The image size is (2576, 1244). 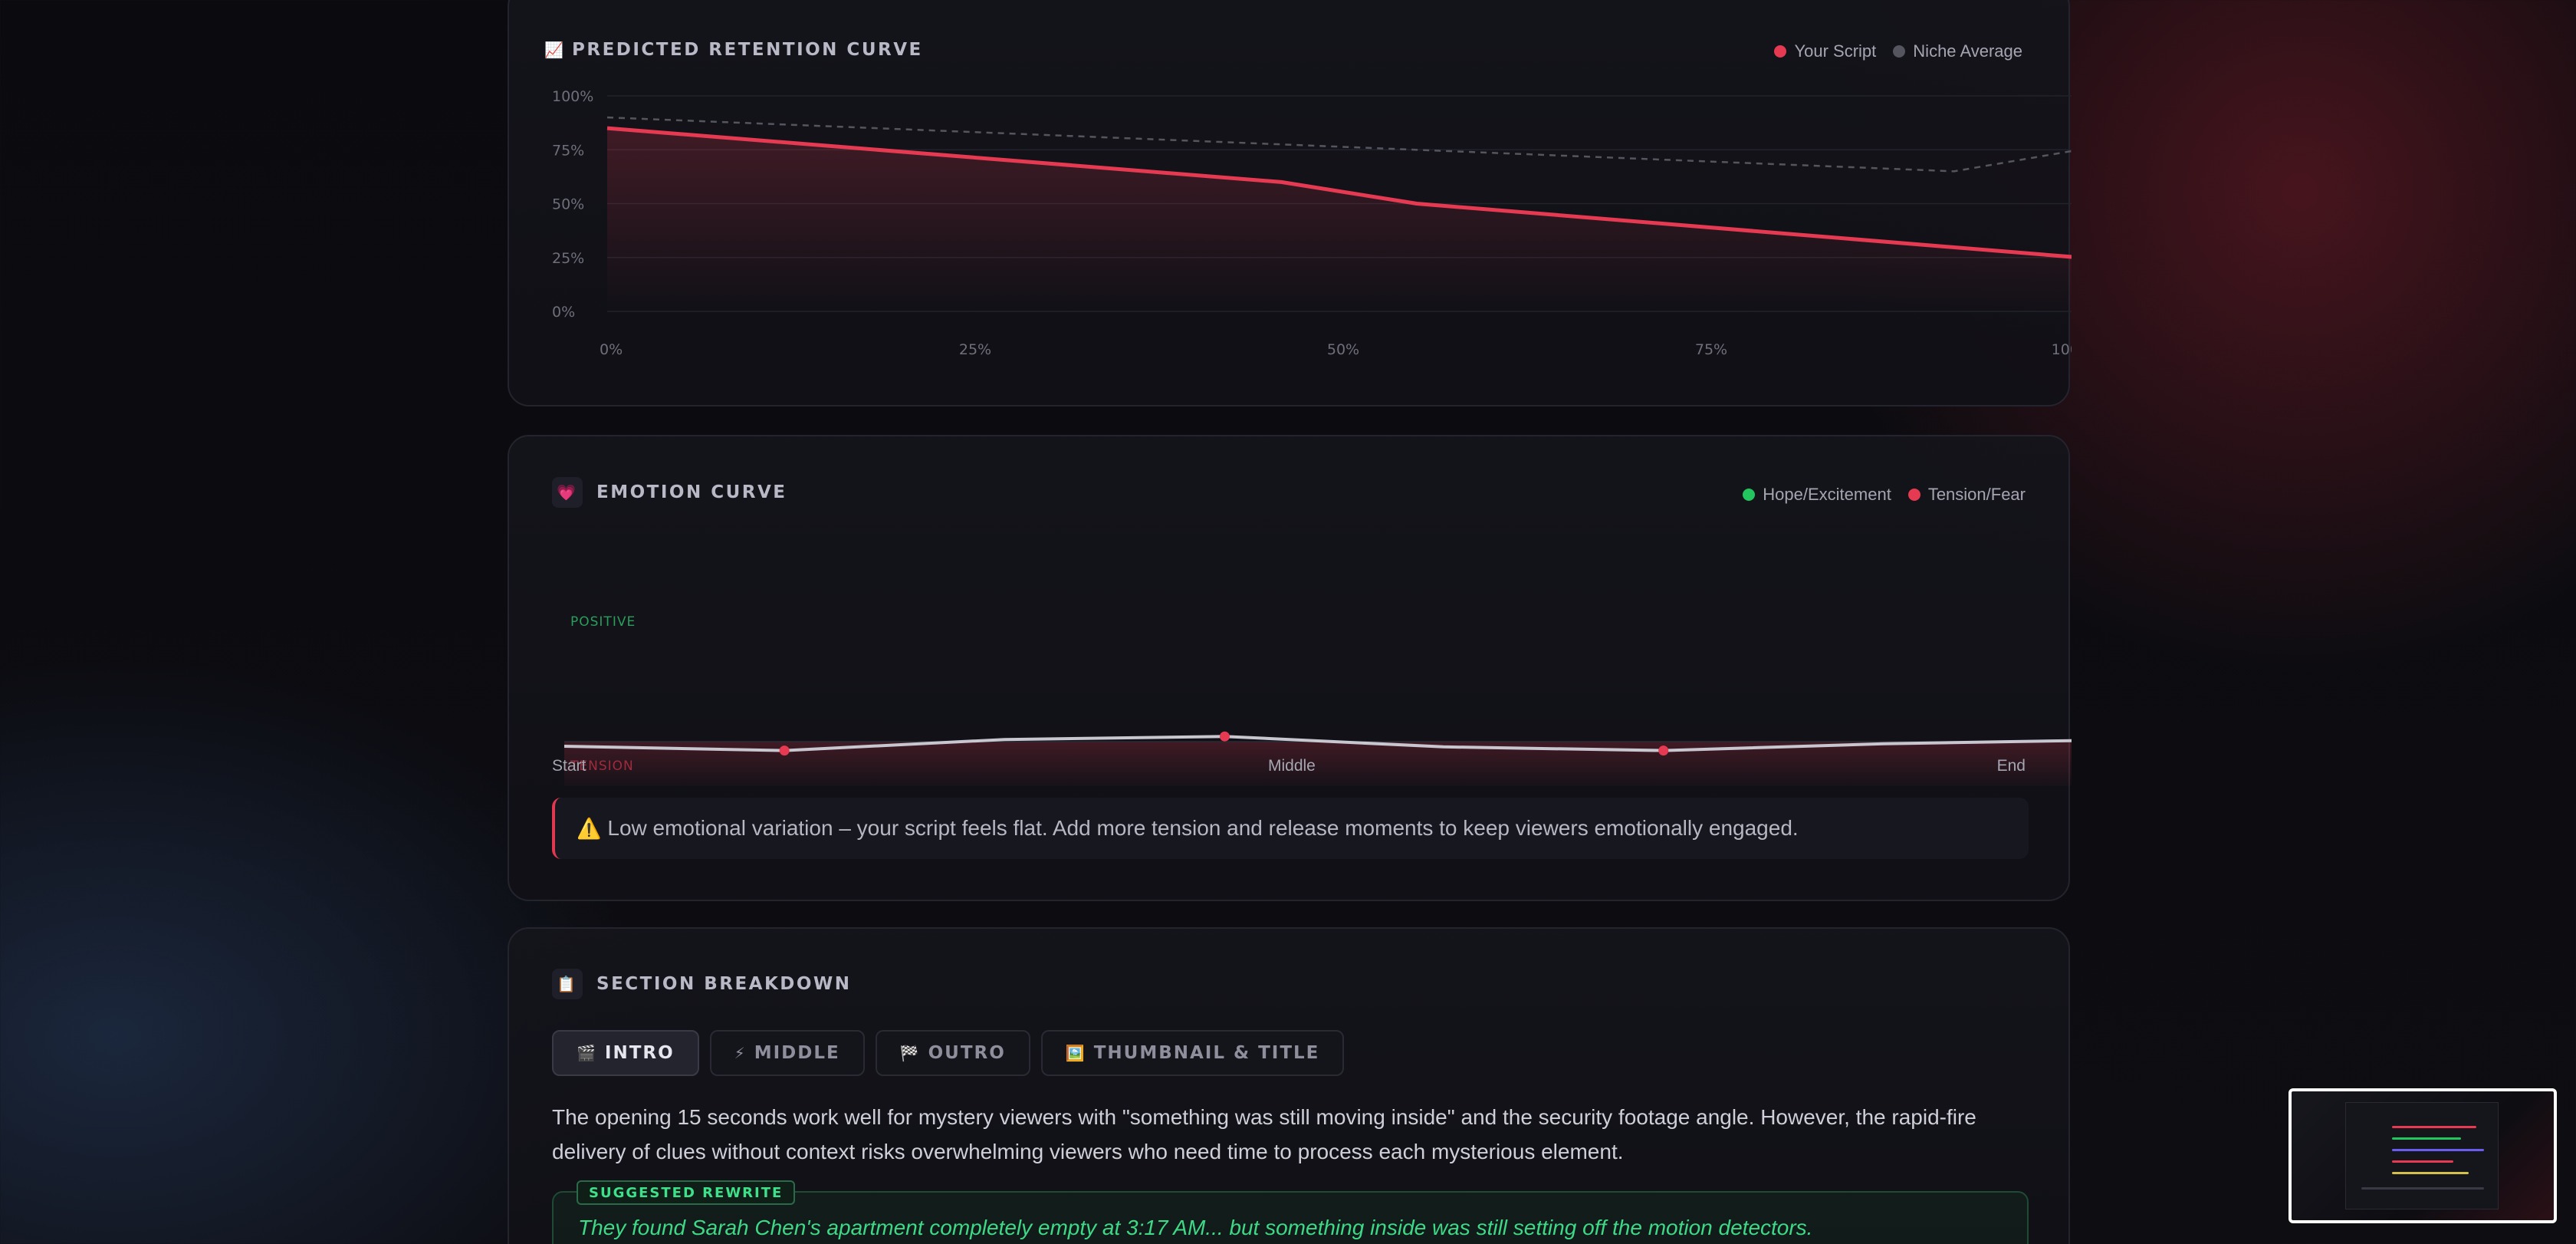 What do you see at coordinates (1343, 349) in the screenshot?
I see `x-tick-label: 50%` at bounding box center [1343, 349].